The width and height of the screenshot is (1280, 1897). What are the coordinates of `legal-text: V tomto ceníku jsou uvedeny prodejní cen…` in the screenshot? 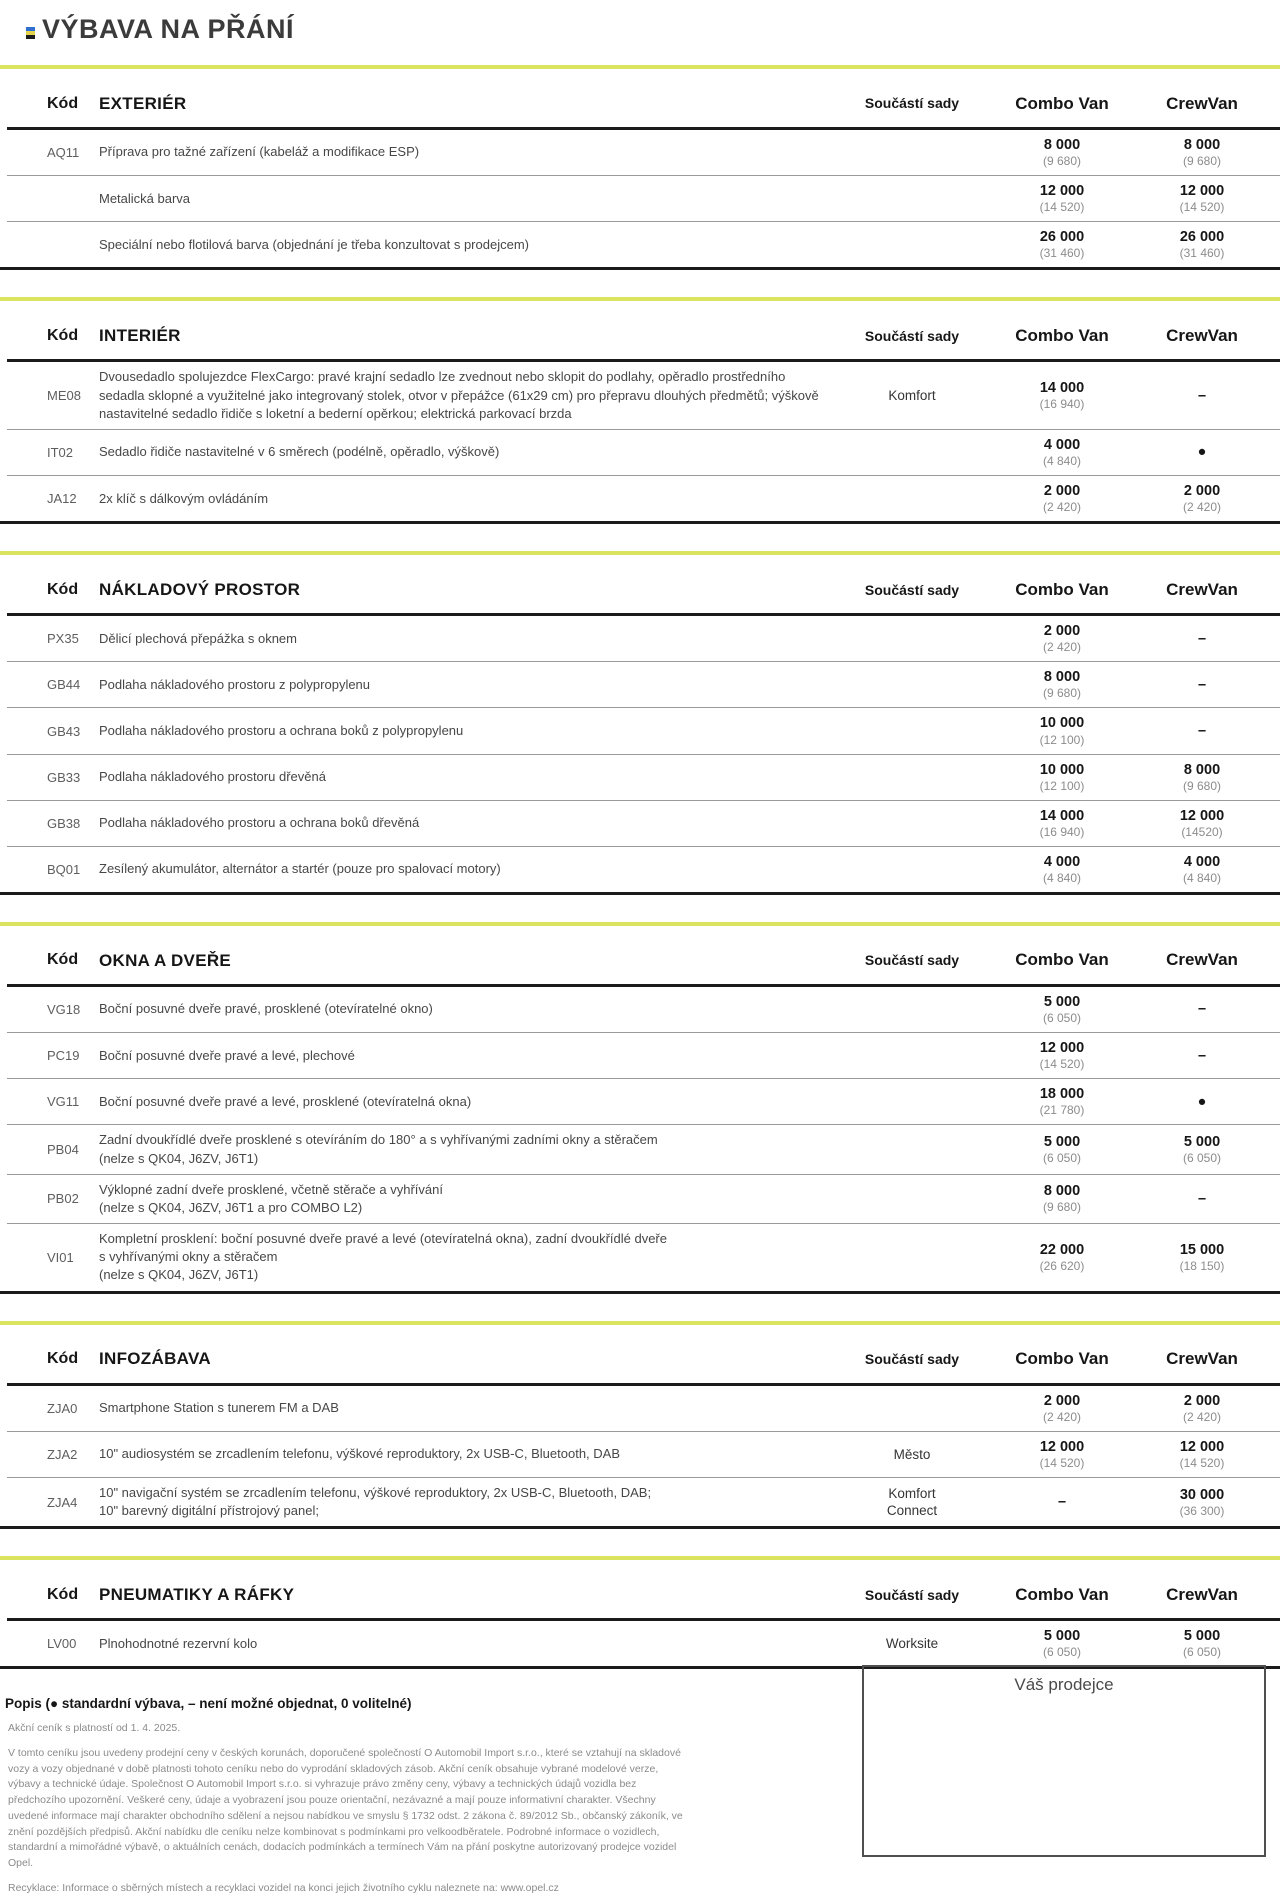 It's located at (345, 1807).